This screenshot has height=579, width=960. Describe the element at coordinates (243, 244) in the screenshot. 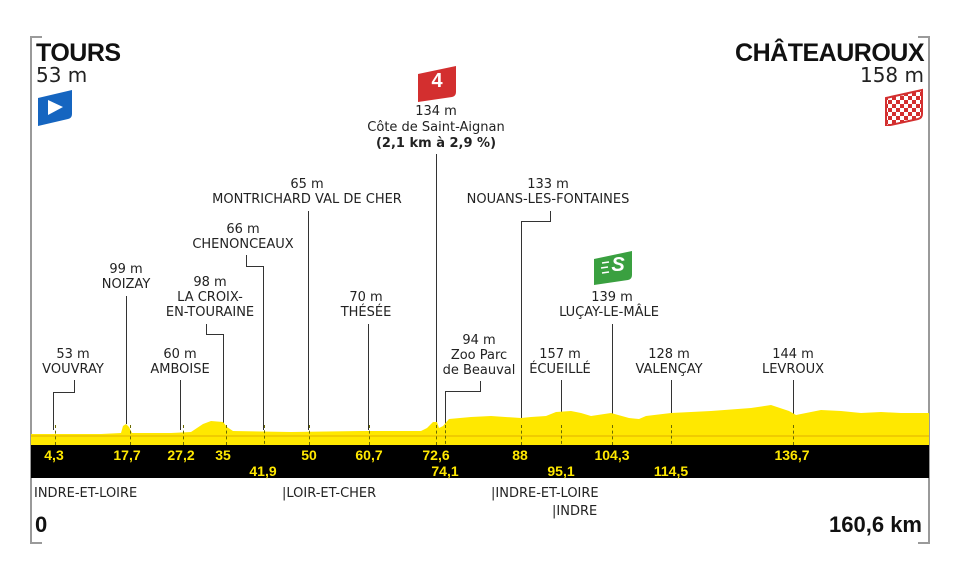

I see `waypoint-name: CHENONCEAUX` at that location.